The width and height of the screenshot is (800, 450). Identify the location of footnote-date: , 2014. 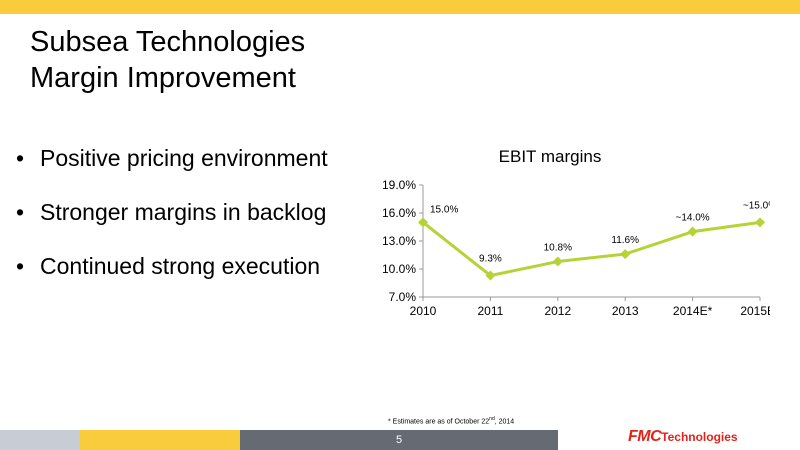
(504, 422).